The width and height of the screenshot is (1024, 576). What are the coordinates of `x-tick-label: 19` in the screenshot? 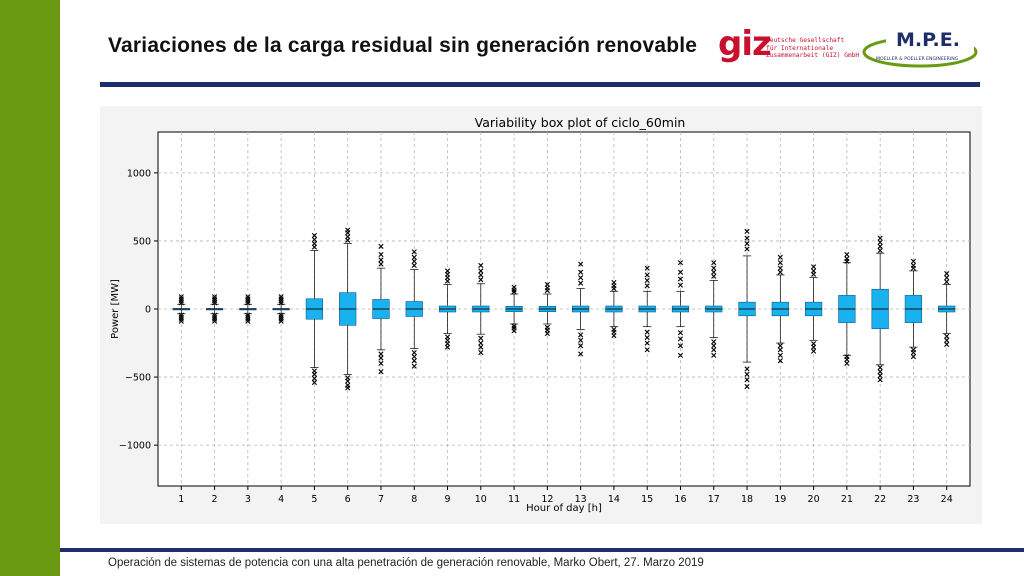 It's located at (780, 499).